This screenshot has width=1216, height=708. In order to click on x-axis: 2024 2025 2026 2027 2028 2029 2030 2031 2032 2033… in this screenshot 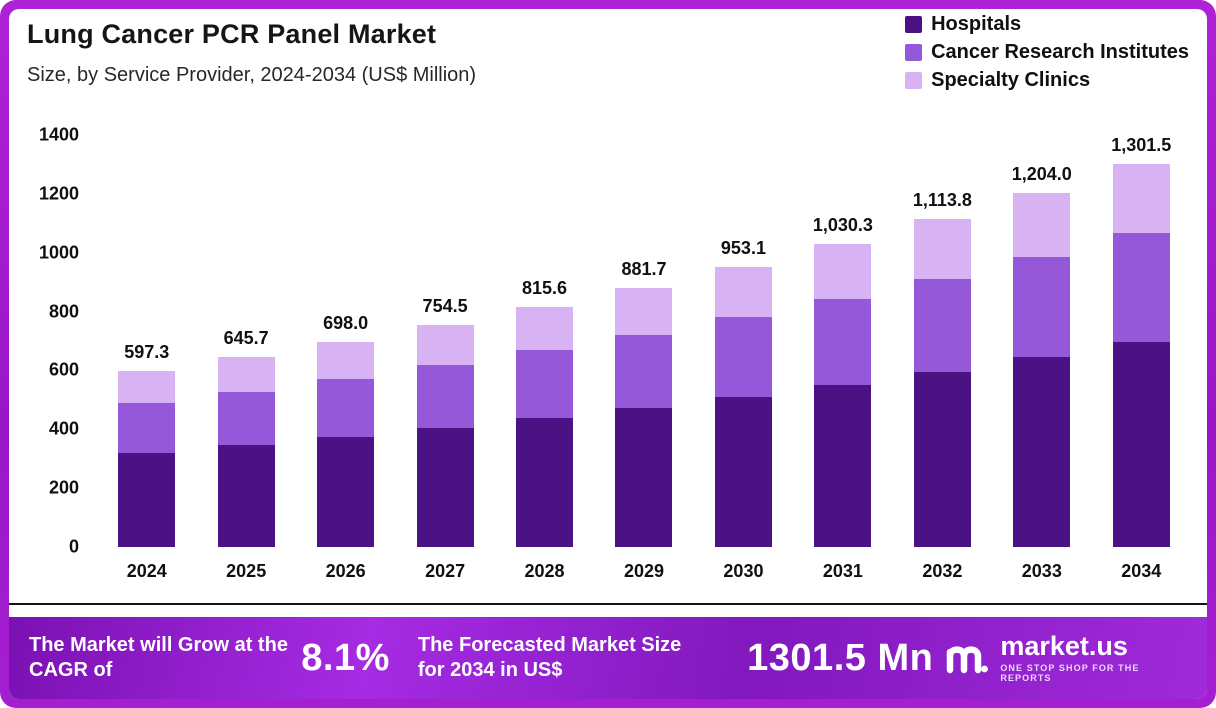, I will do `click(644, 571)`.